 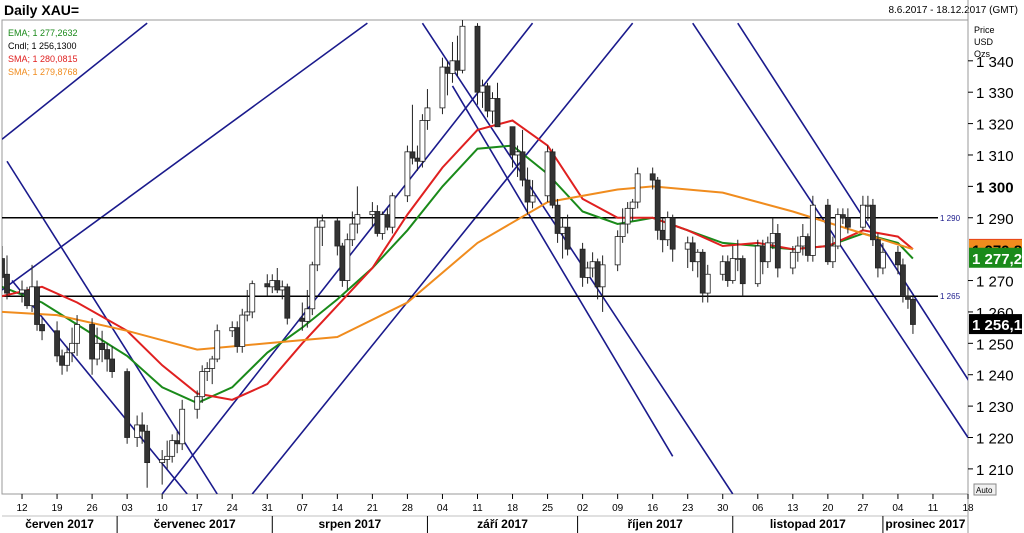 I want to click on y-tick-label: 1 310, so click(x=995, y=156).